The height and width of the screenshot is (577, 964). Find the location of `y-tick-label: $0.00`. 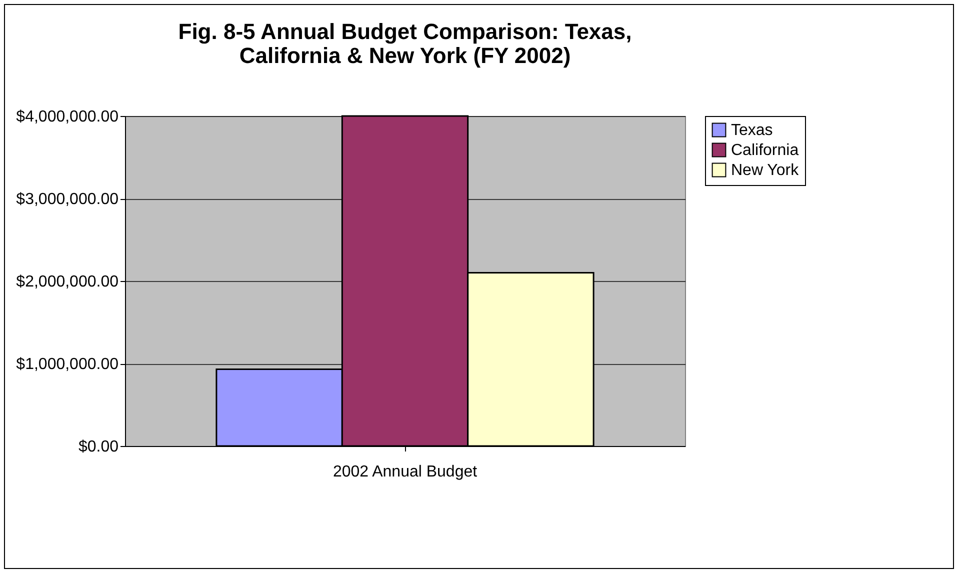

y-tick-label: $0.00 is located at coordinates (98, 447).